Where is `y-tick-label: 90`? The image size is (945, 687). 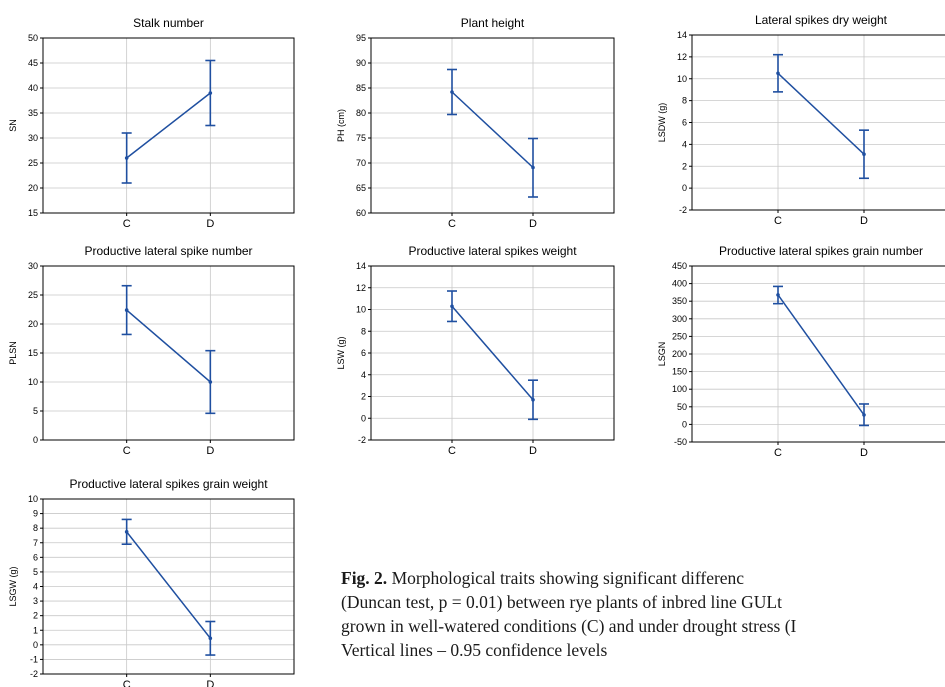
y-tick-label: 90 is located at coordinates (361, 63).